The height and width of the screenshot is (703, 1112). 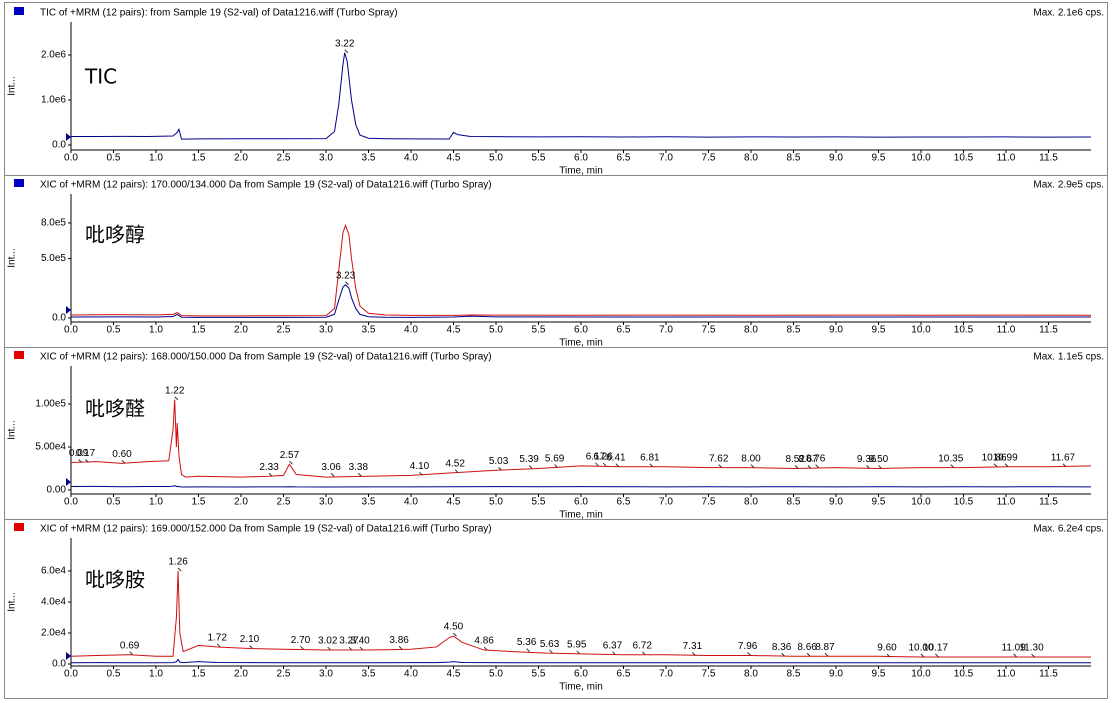 What do you see at coordinates (616, 457) in the screenshot?
I see `peak-label: 6.41` at bounding box center [616, 457].